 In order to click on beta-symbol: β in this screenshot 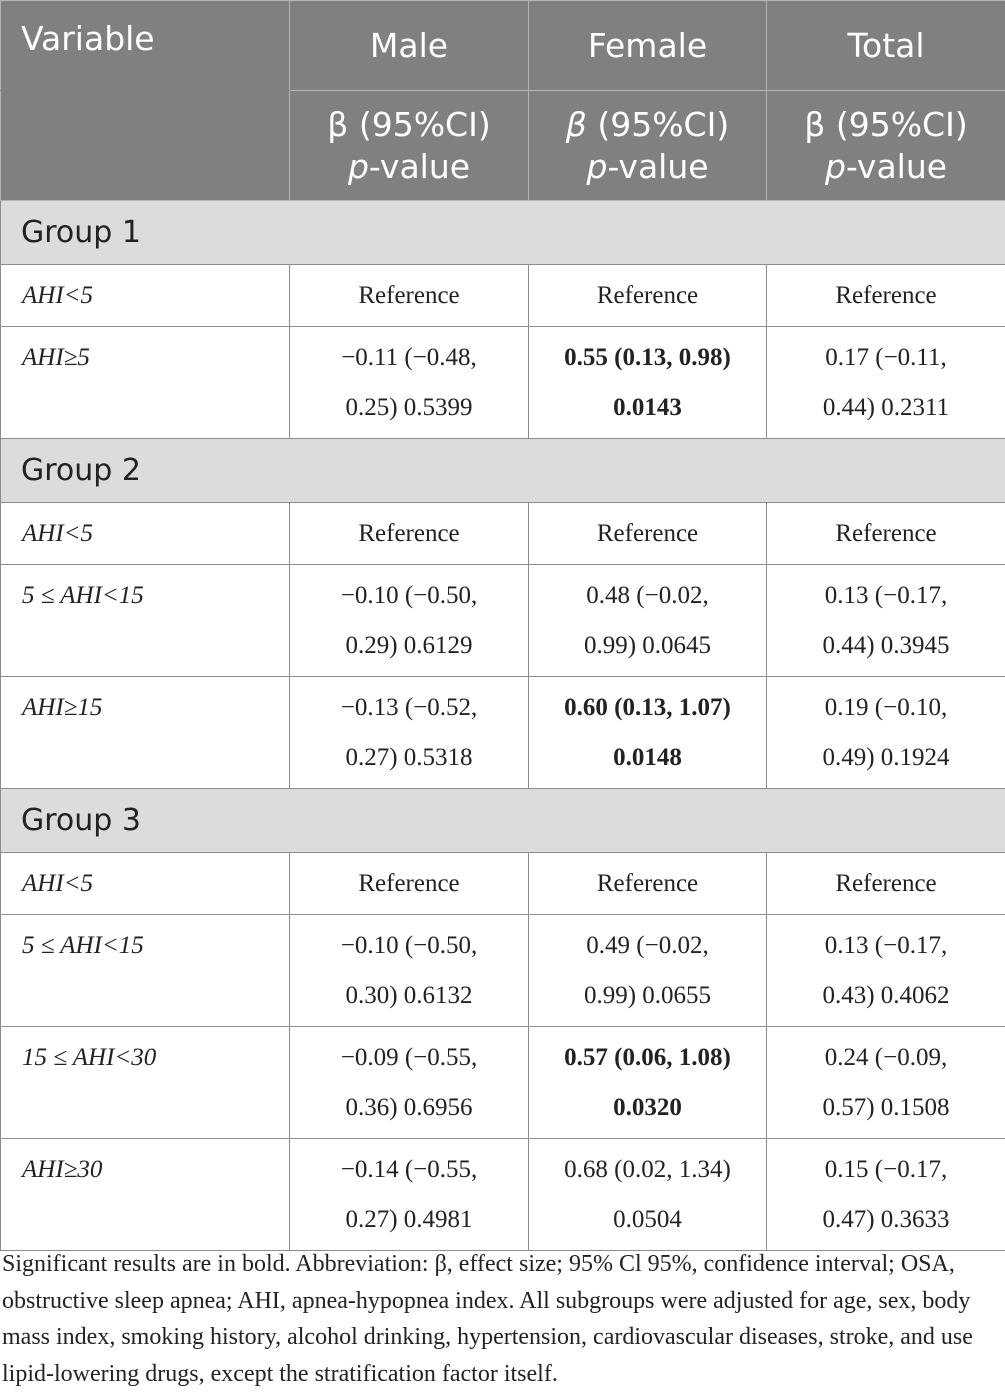, I will do `click(576, 124)`.